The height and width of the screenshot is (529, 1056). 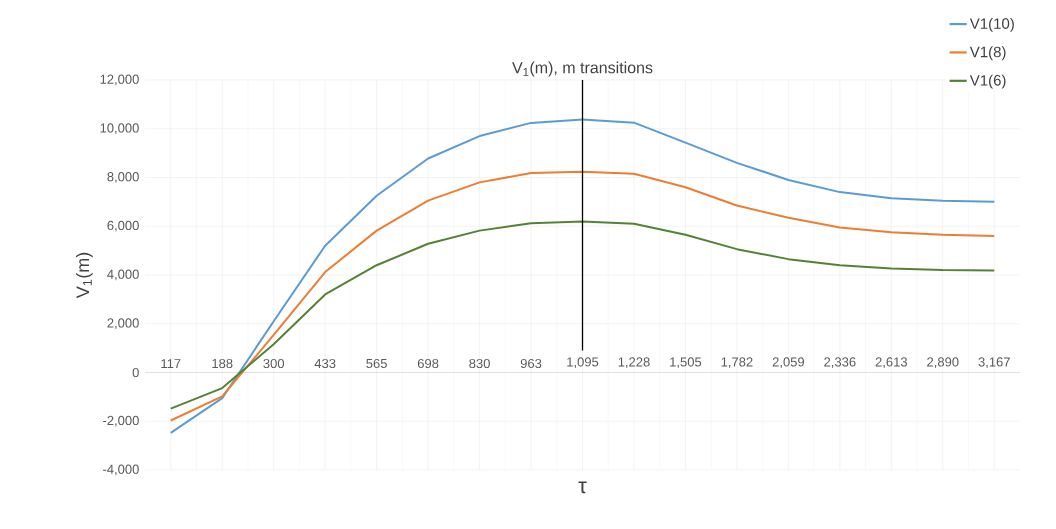 I want to click on x-tick-label: 3,167, so click(x=994, y=363).